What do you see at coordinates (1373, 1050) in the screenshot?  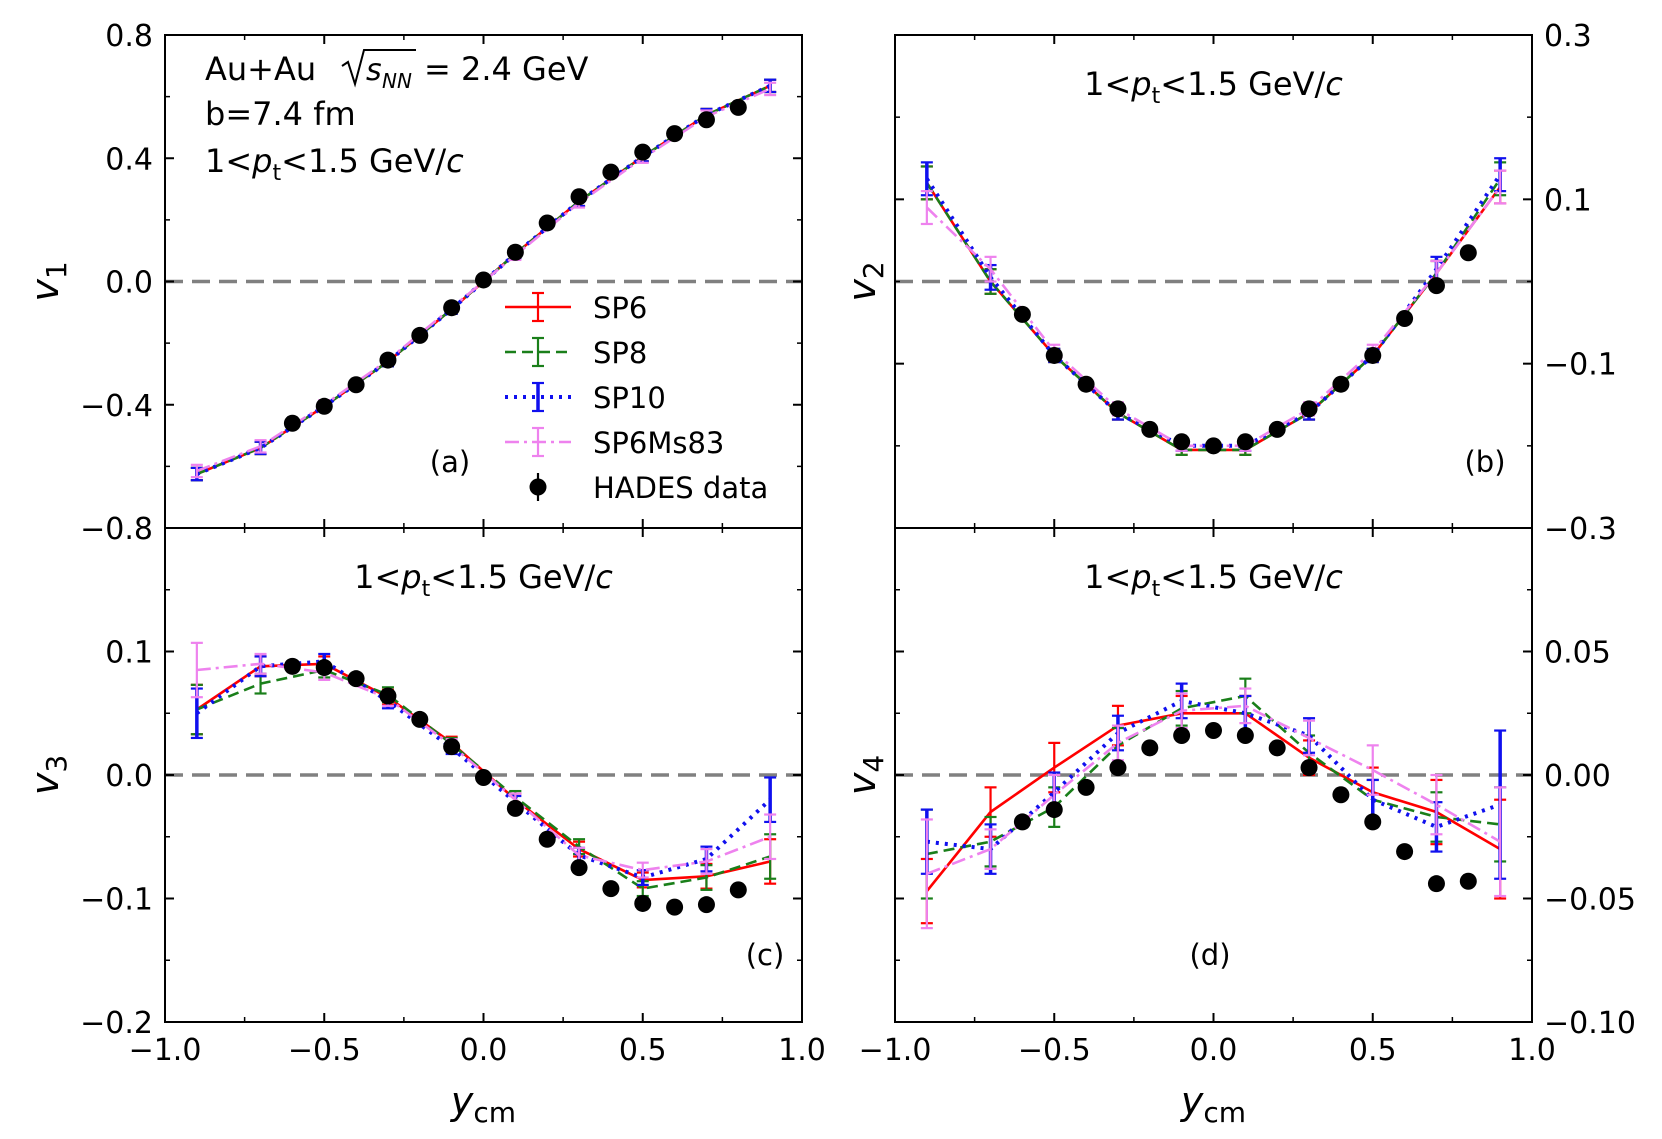 I see `x-tick-label: 0.5` at bounding box center [1373, 1050].